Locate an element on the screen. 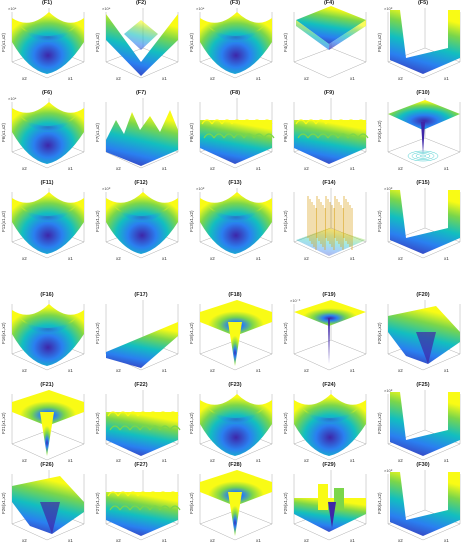 The image size is (472, 552). panel-title: (F25) is located at coordinates (423, 385).